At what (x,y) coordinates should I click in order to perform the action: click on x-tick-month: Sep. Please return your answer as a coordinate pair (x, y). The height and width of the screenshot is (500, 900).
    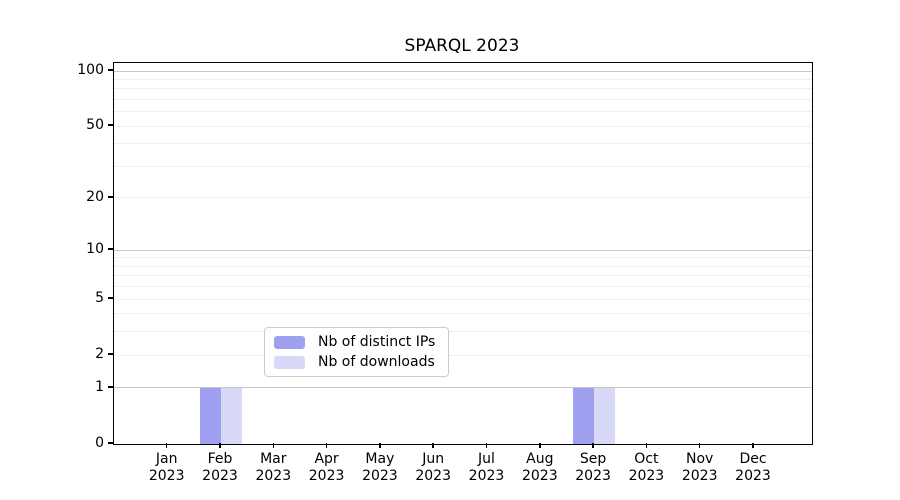
    Looking at the image, I should click on (593, 459).